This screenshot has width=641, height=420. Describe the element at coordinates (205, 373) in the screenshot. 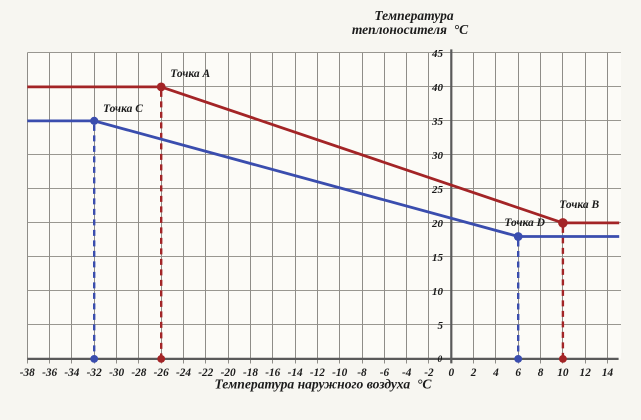

I see `svg-text: -22` at that location.